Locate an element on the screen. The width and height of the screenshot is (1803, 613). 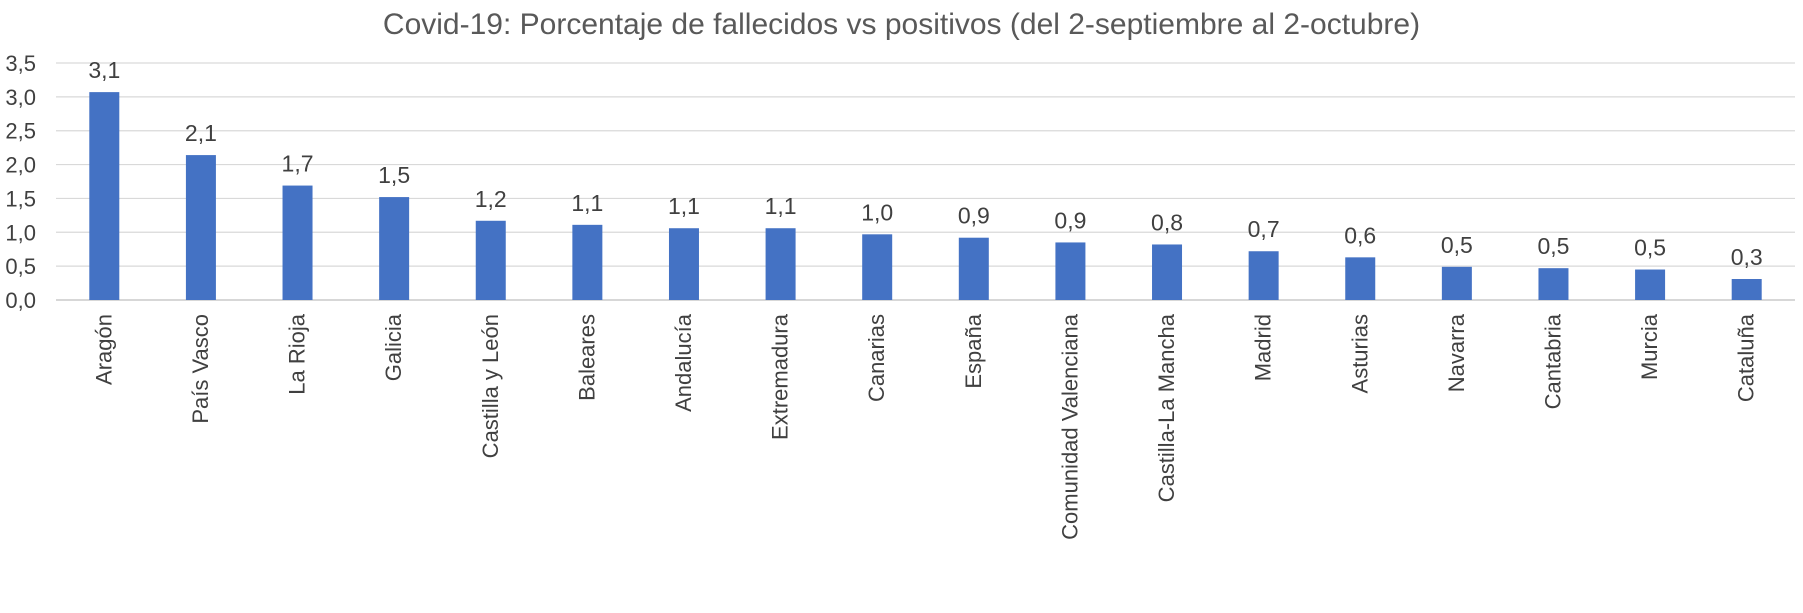
y-tick-label: 2,5 is located at coordinates (20, 131).